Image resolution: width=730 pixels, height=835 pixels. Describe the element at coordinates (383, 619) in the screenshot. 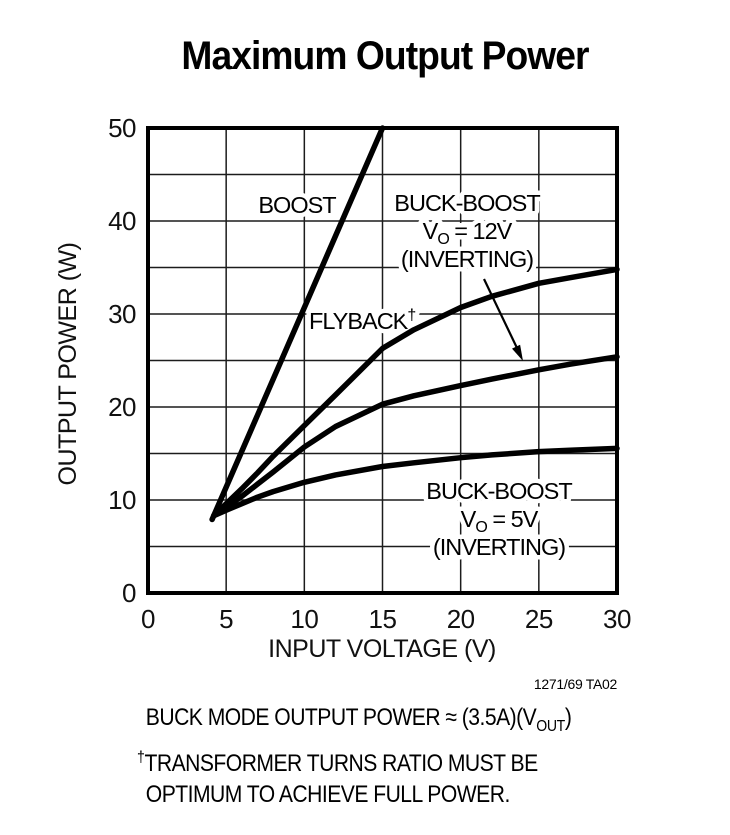

I see `x-tick-15: 15` at that location.